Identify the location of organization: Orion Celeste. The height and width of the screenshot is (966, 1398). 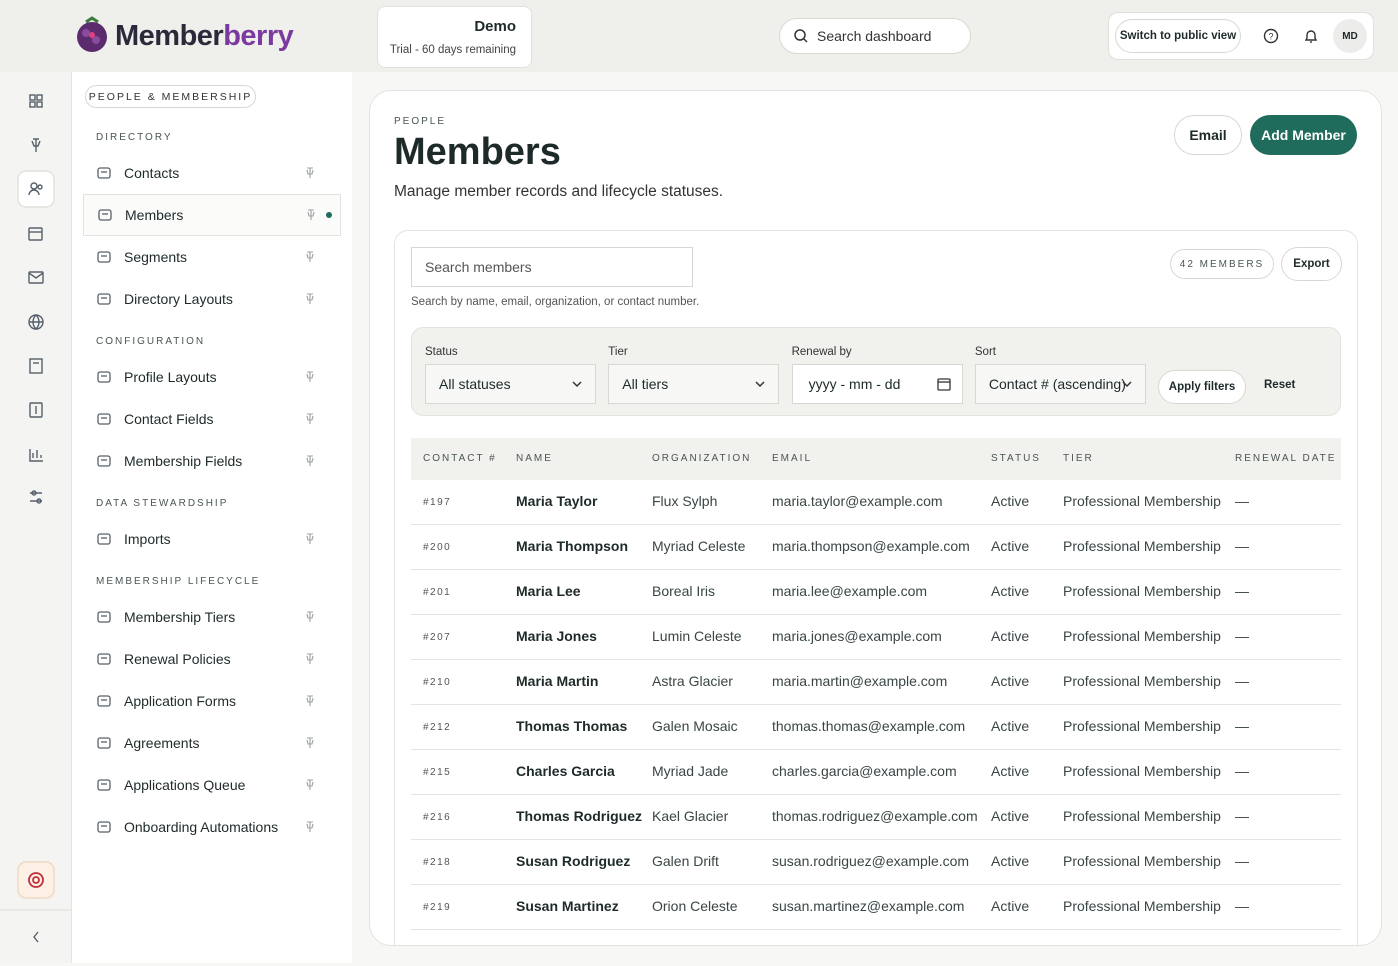
(695, 906).